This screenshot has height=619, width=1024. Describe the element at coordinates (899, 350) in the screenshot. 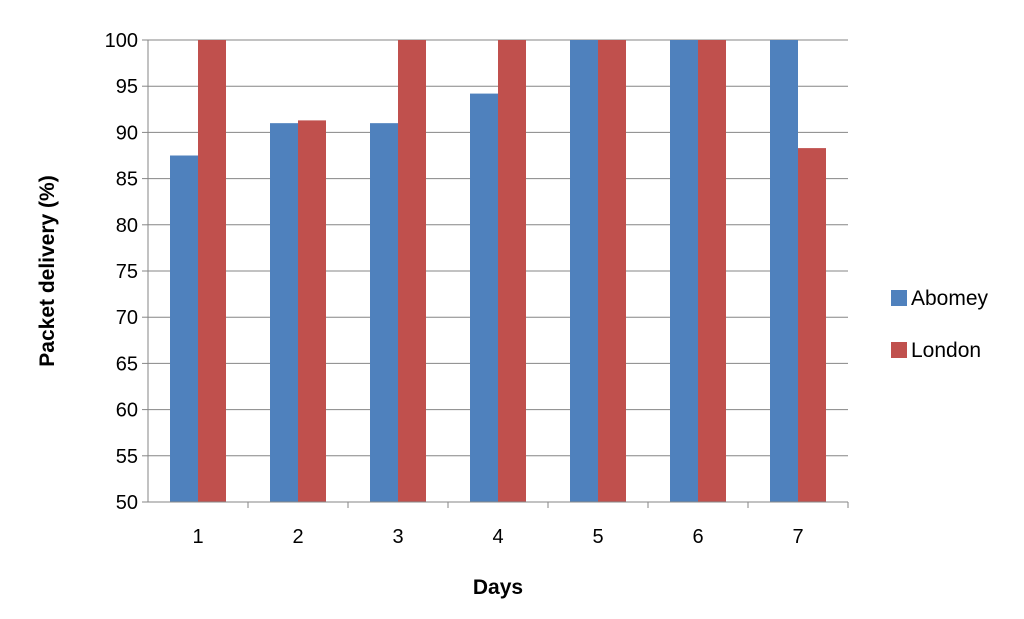

I see `legend-swatch-london` at that location.